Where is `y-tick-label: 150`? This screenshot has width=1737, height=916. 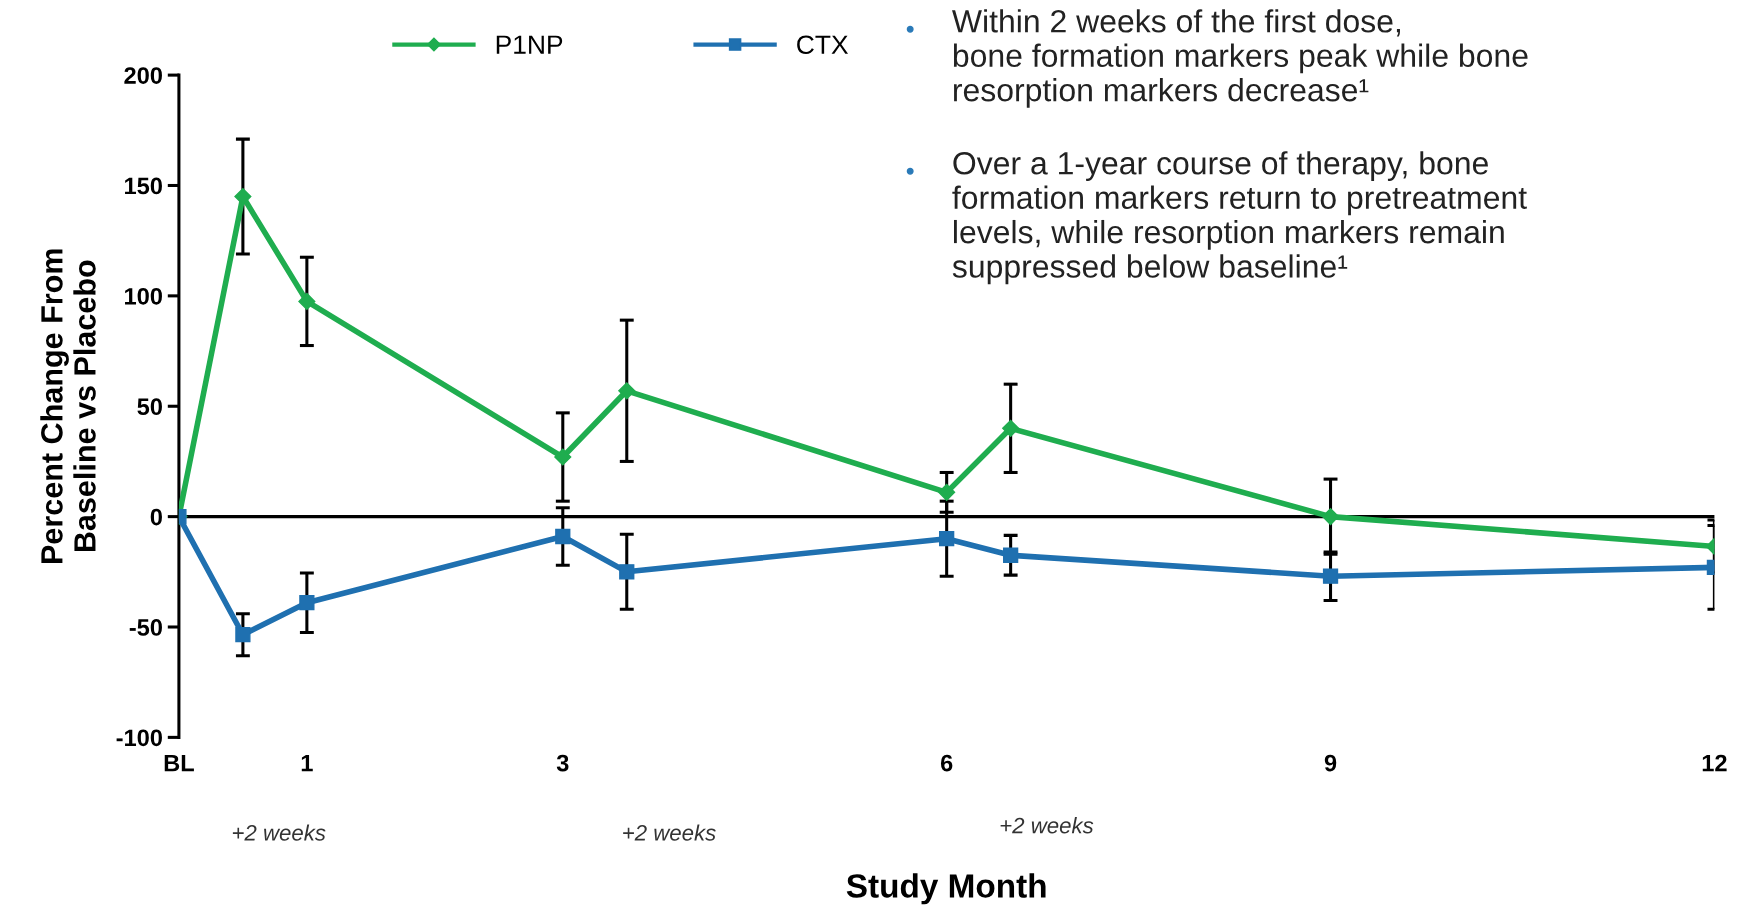 y-tick-label: 150 is located at coordinates (143, 186).